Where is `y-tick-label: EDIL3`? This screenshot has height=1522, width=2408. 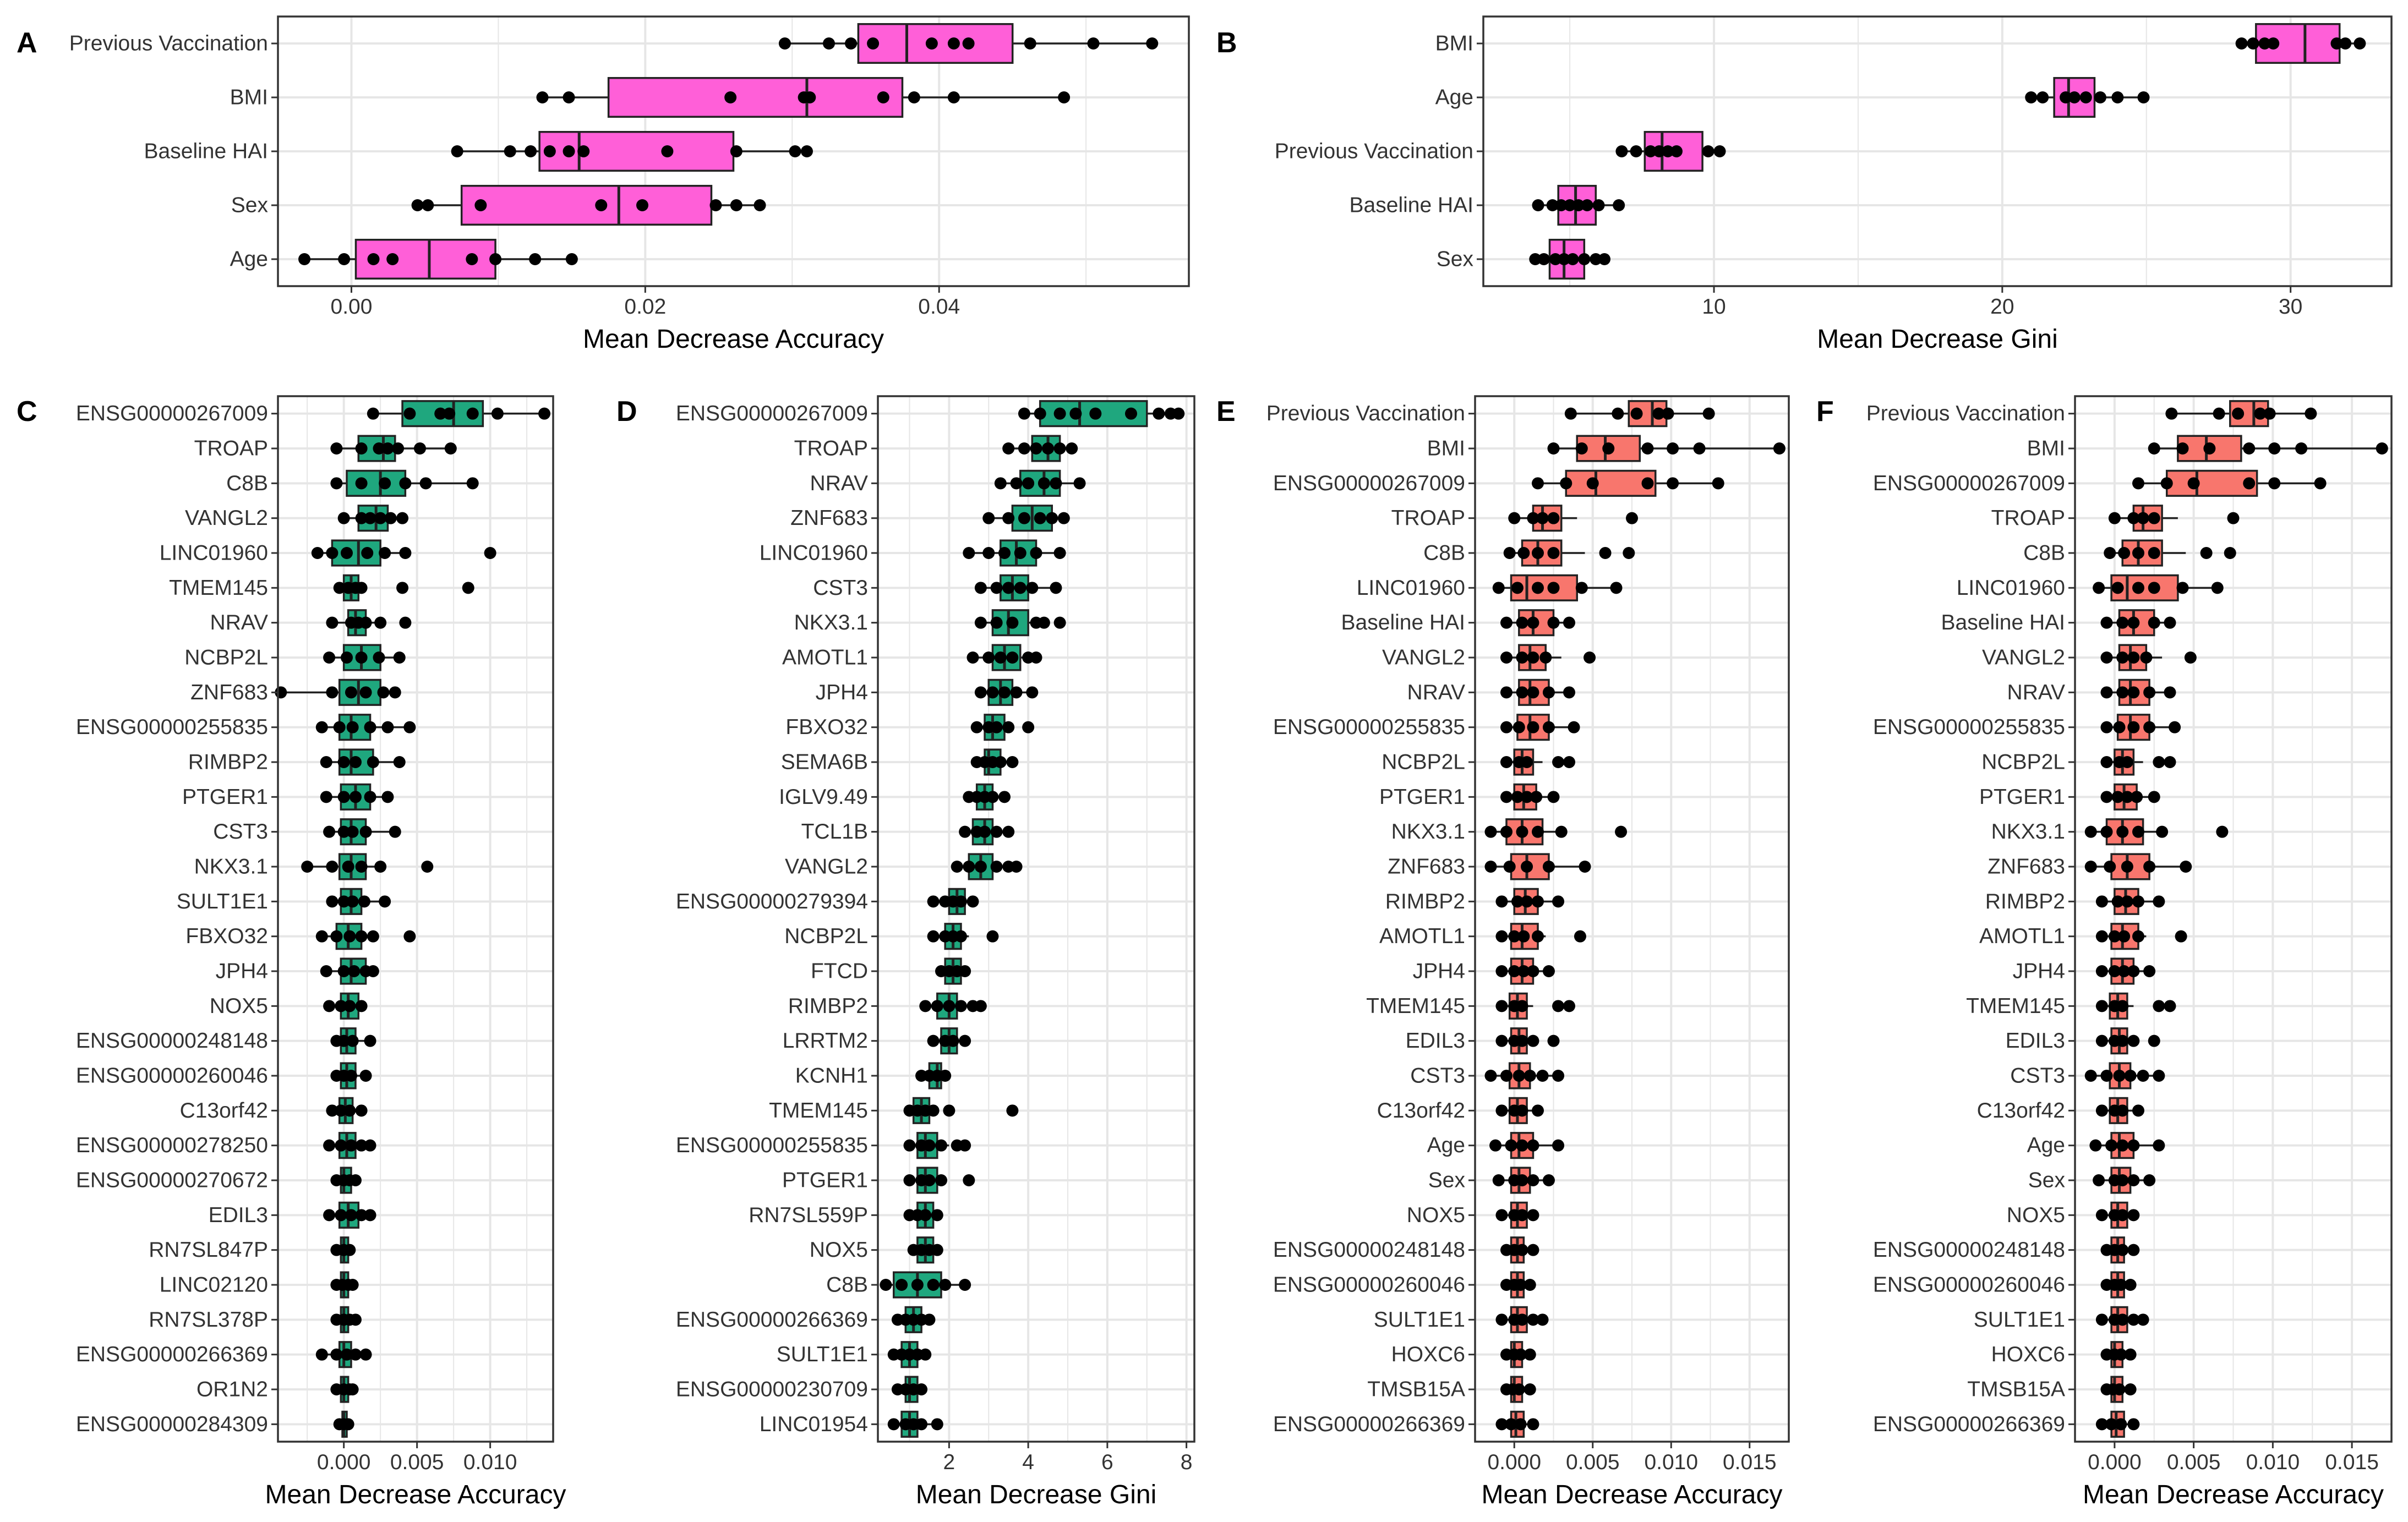 y-tick-label: EDIL3 is located at coordinates (2035, 1041).